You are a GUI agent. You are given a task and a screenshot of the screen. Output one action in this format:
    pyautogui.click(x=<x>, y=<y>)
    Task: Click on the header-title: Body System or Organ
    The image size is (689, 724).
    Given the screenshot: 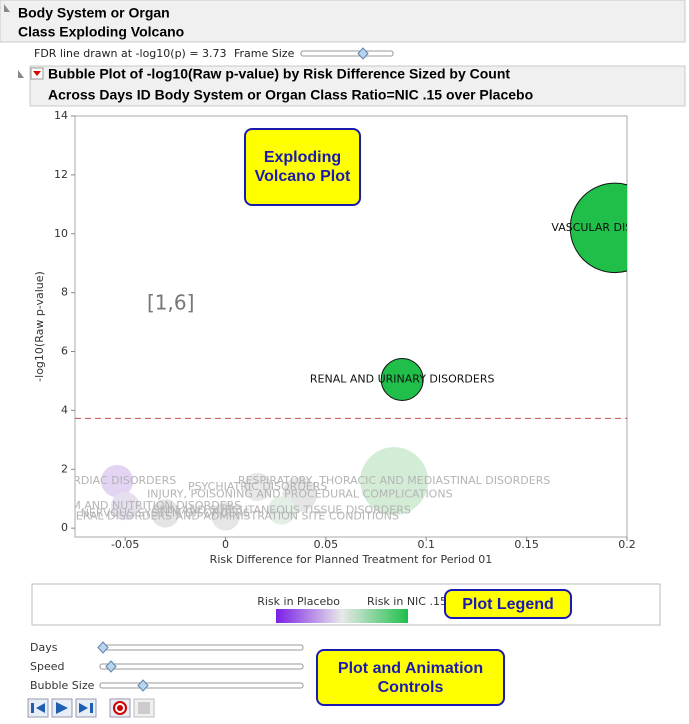 What is the action you would take?
    pyautogui.click(x=94, y=13)
    